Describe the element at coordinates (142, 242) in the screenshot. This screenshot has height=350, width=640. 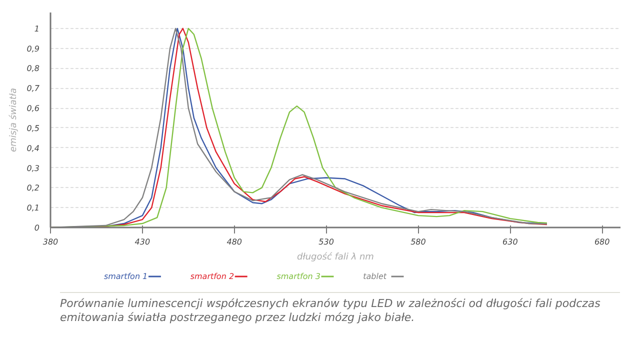
I see `x-tick-label: 430` at that location.